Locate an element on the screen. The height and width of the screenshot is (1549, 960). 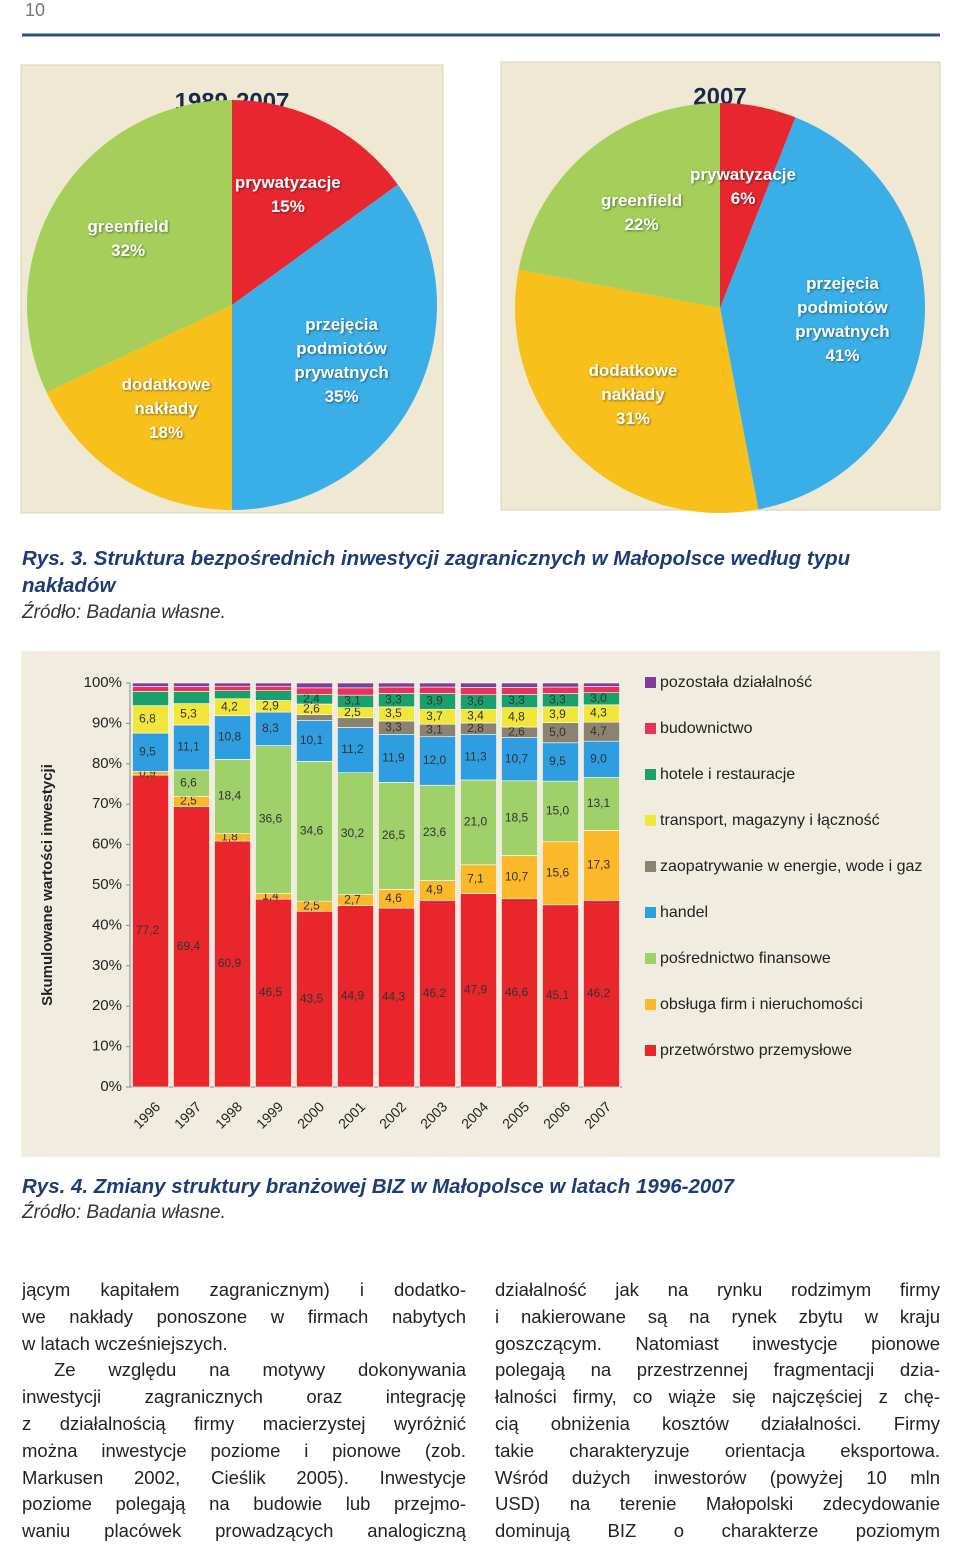
data-label: 9,0 is located at coordinates (598, 759).